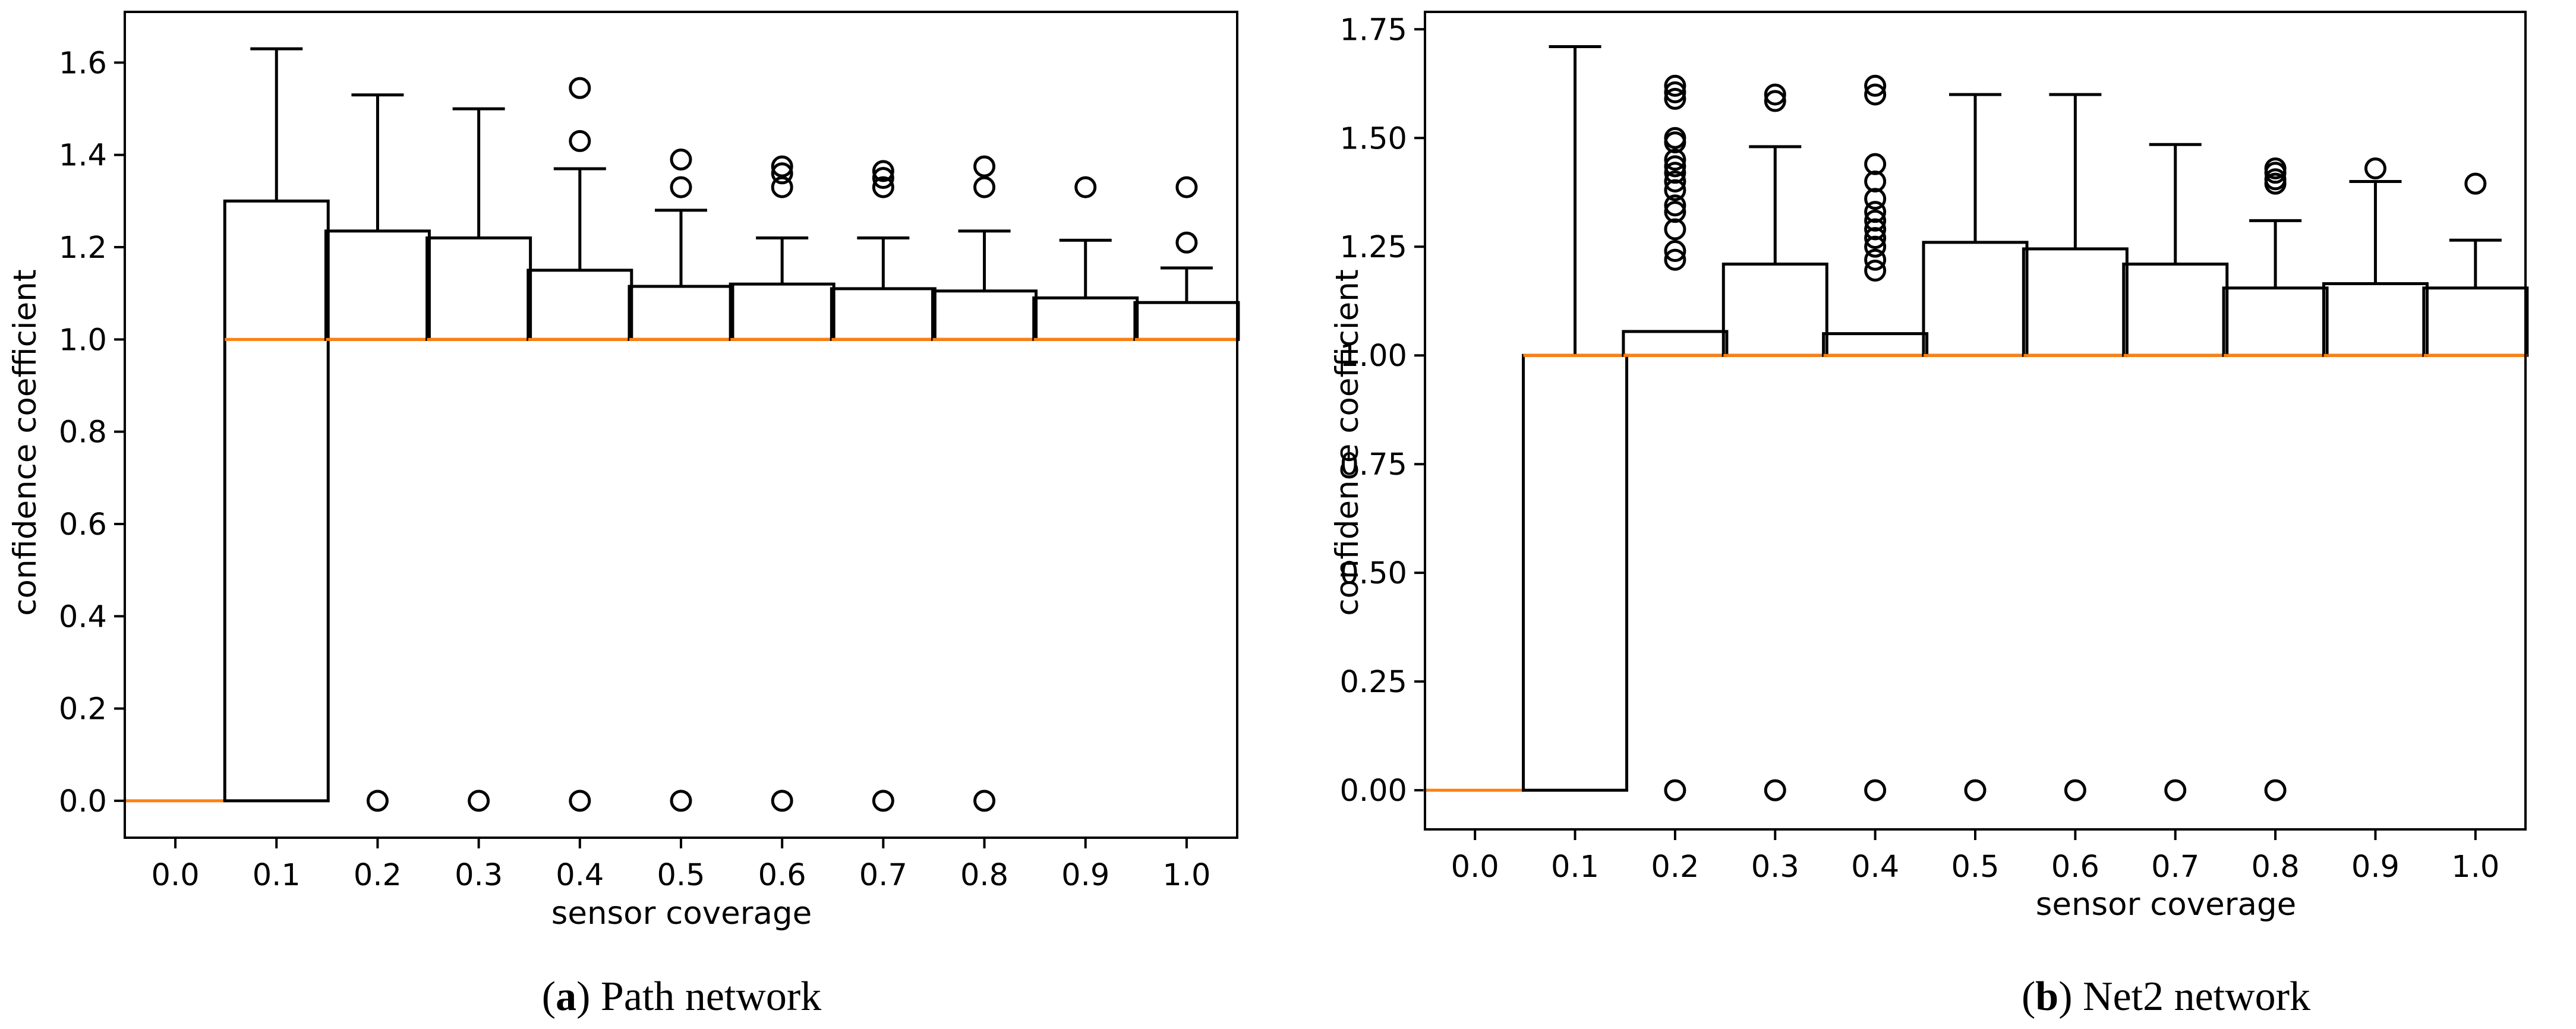 This screenshot has width=2576, height=1029. What do you see at coordinates (681, 876) in the screenshot?
I see `x-tick-label: 0.5` at bounding box center [681, 876].